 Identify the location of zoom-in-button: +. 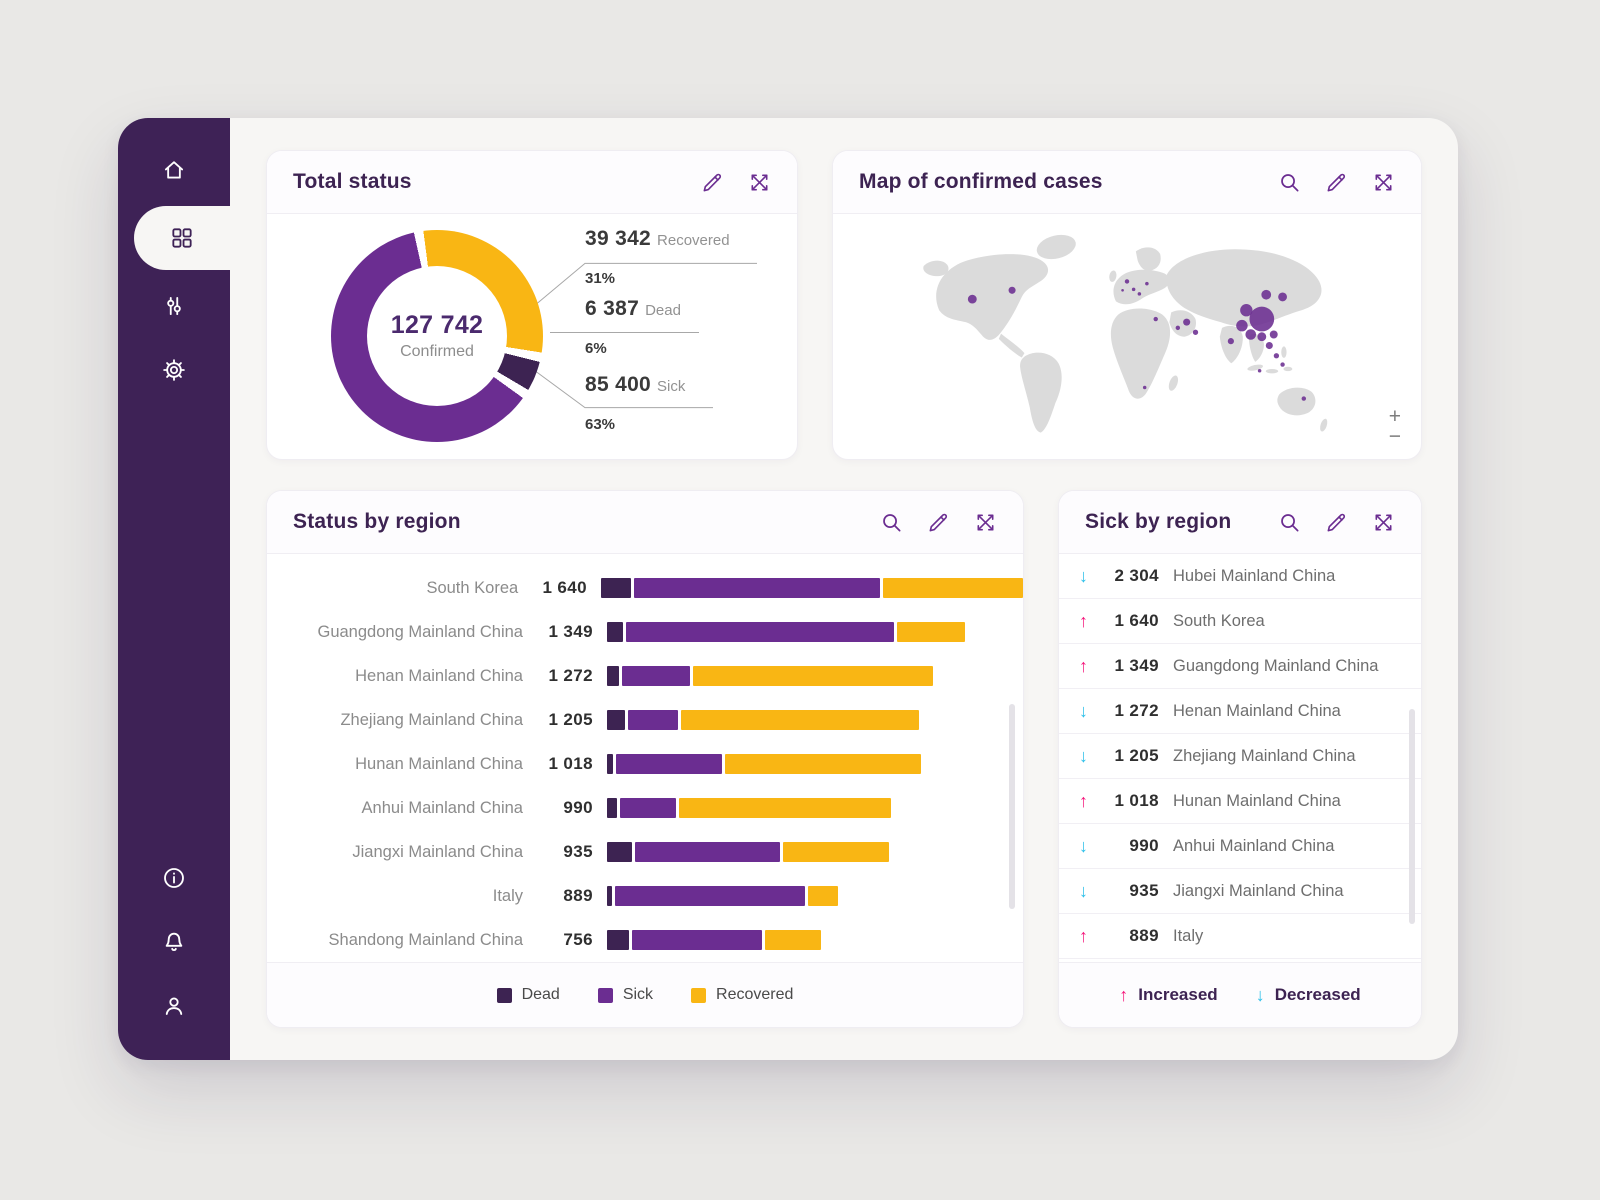
(1394, 416).